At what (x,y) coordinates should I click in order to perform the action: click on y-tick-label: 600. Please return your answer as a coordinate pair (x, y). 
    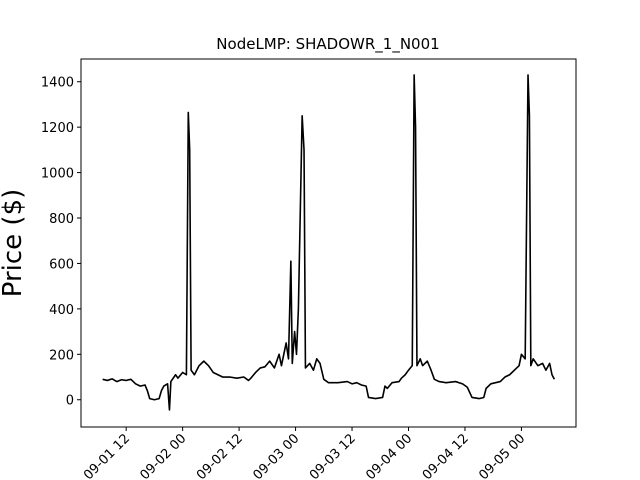
    Looking at the image, I should click on (61, 264).